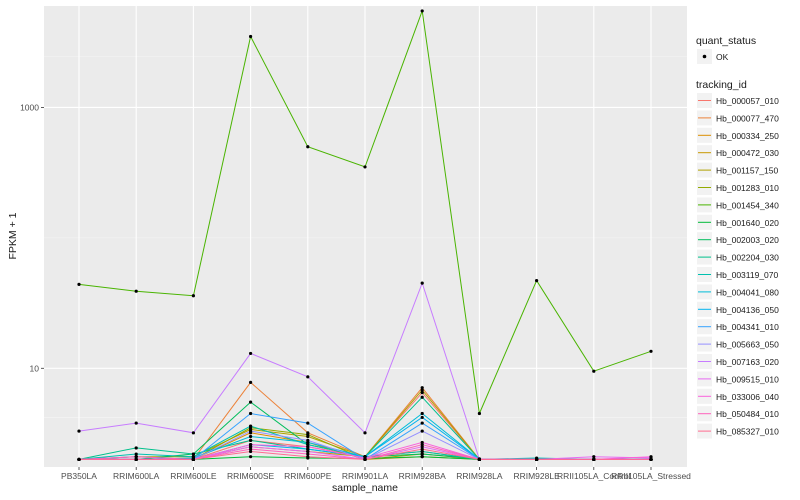 This screenshot has width=800, height=500. What do you see at coordinates (747, 153) in the screenshot?
I see `legend-label-Hb_000472_030: Hb_000472_030` at bounding box center [747, 153].